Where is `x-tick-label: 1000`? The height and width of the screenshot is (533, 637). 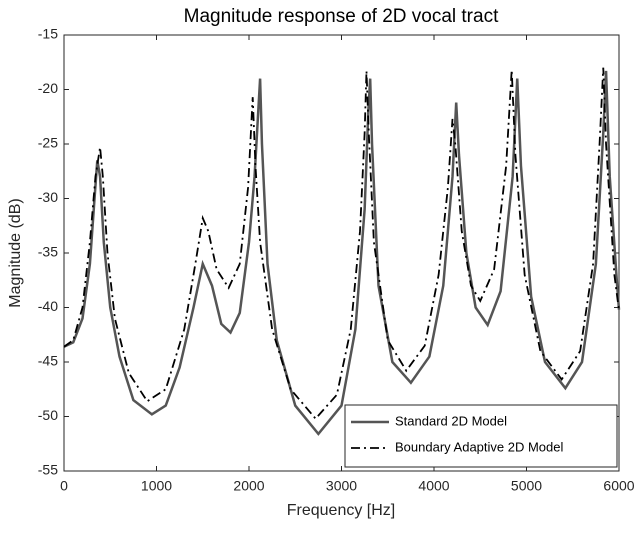
x-tick-label: 1000 is located at coordinates (156, 486).